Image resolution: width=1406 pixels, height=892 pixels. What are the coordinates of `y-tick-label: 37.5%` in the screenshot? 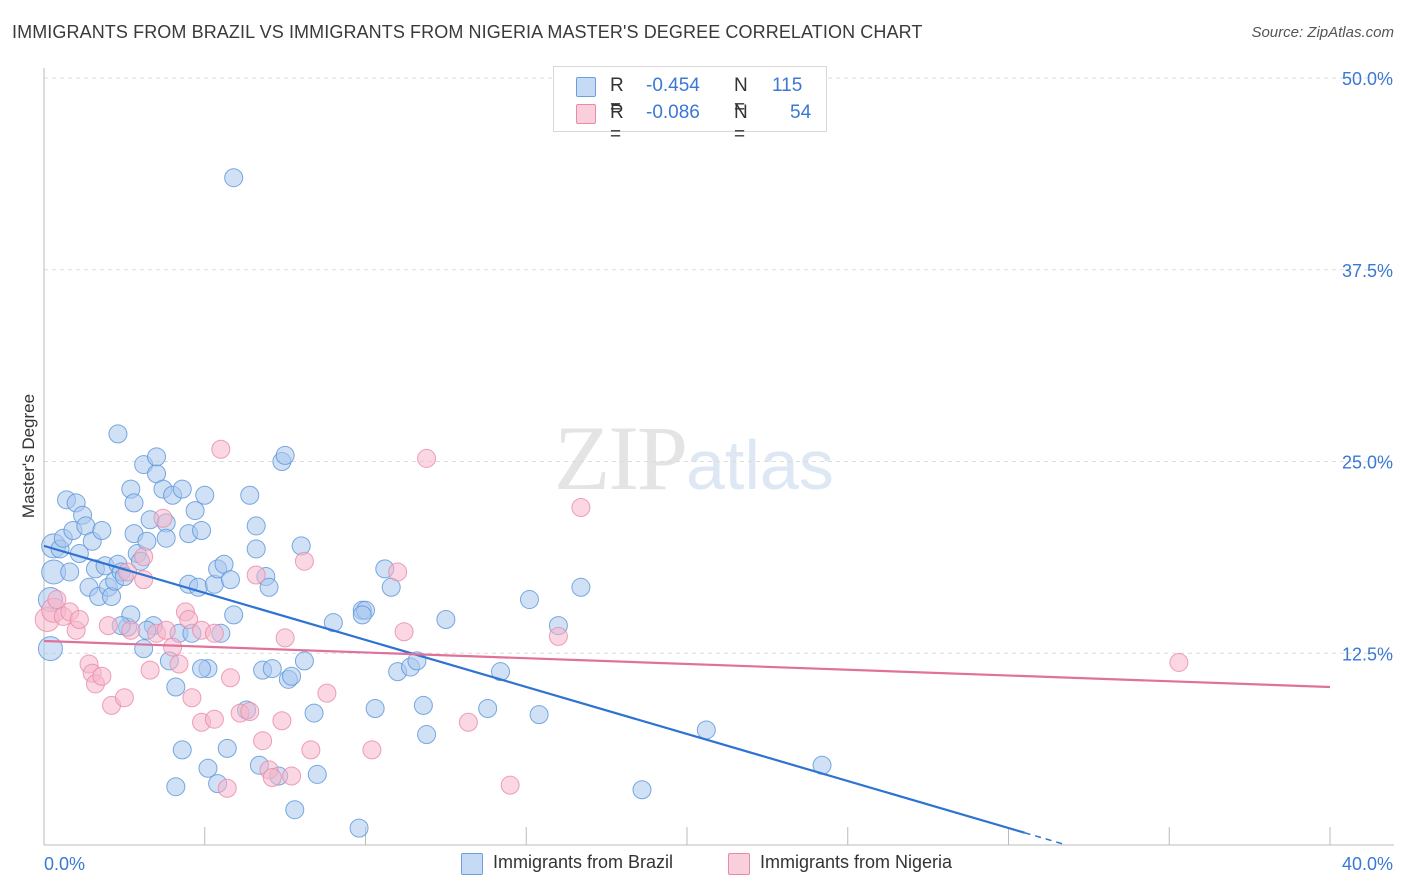 It's located at (1367, 271).